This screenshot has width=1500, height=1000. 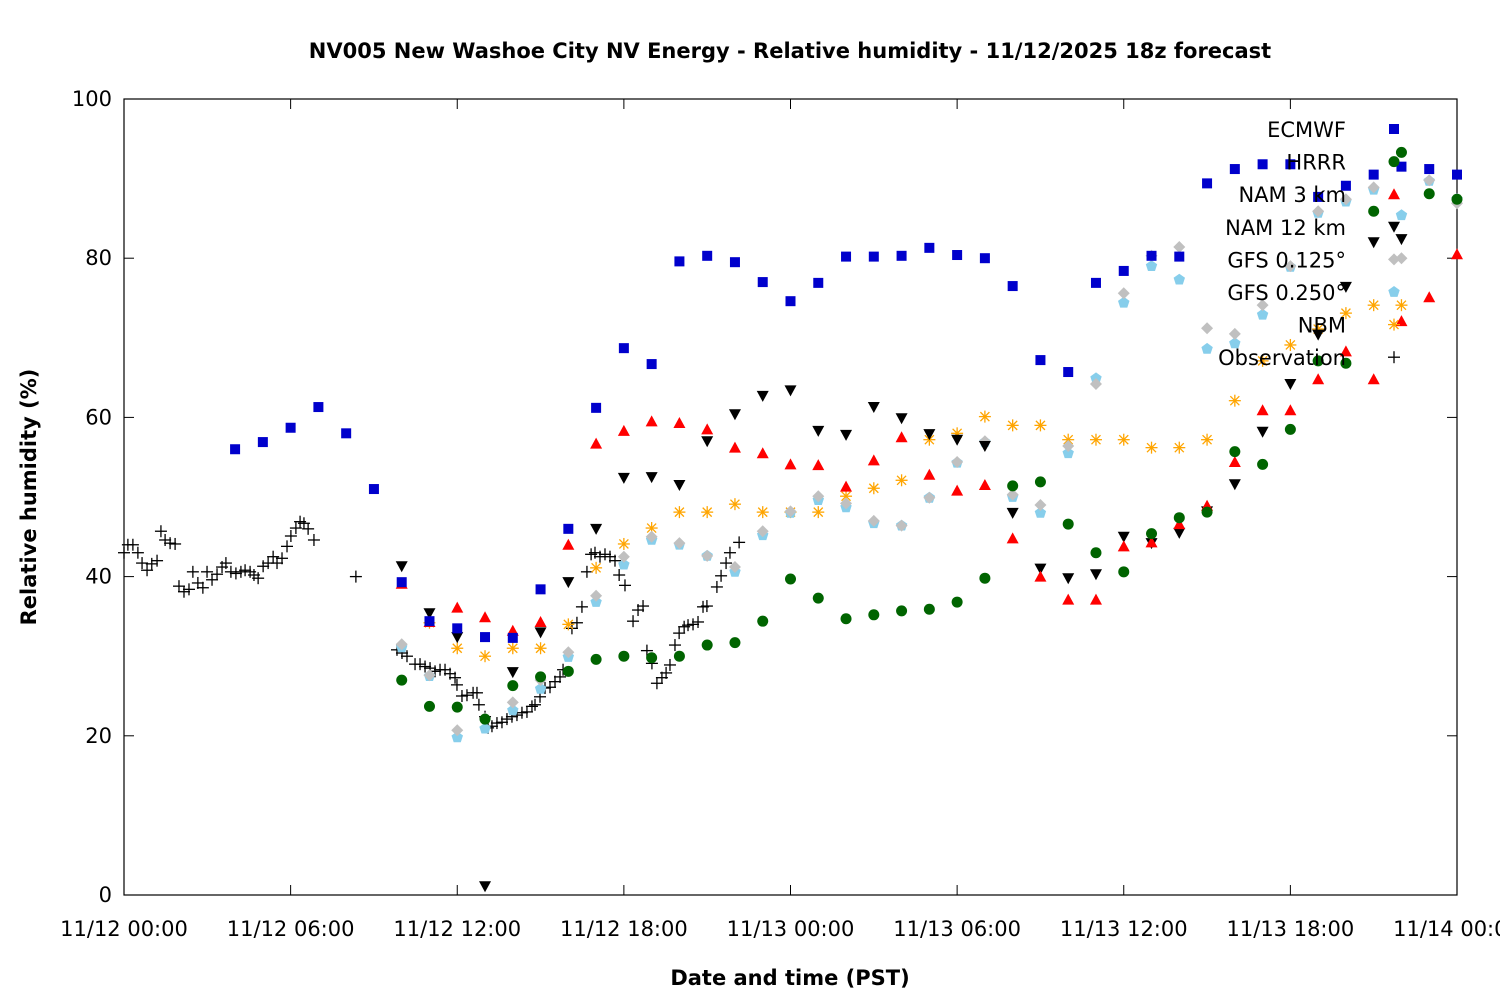 I want to click on legend-label-gfs-0-250: GFS 0.250°, so click(x=1286, y=293).